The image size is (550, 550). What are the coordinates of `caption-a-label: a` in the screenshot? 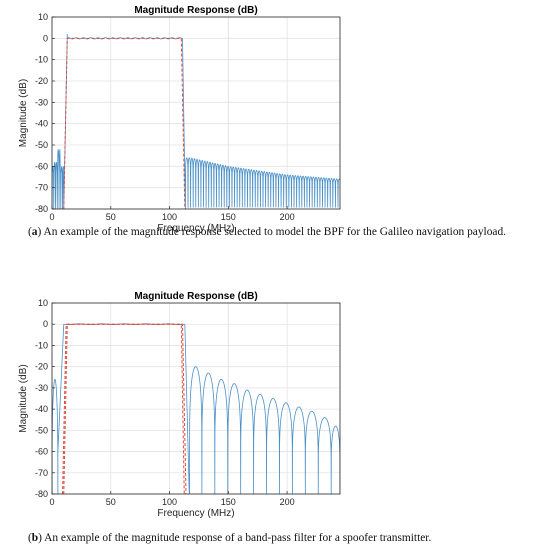 It's located at (34, 232).